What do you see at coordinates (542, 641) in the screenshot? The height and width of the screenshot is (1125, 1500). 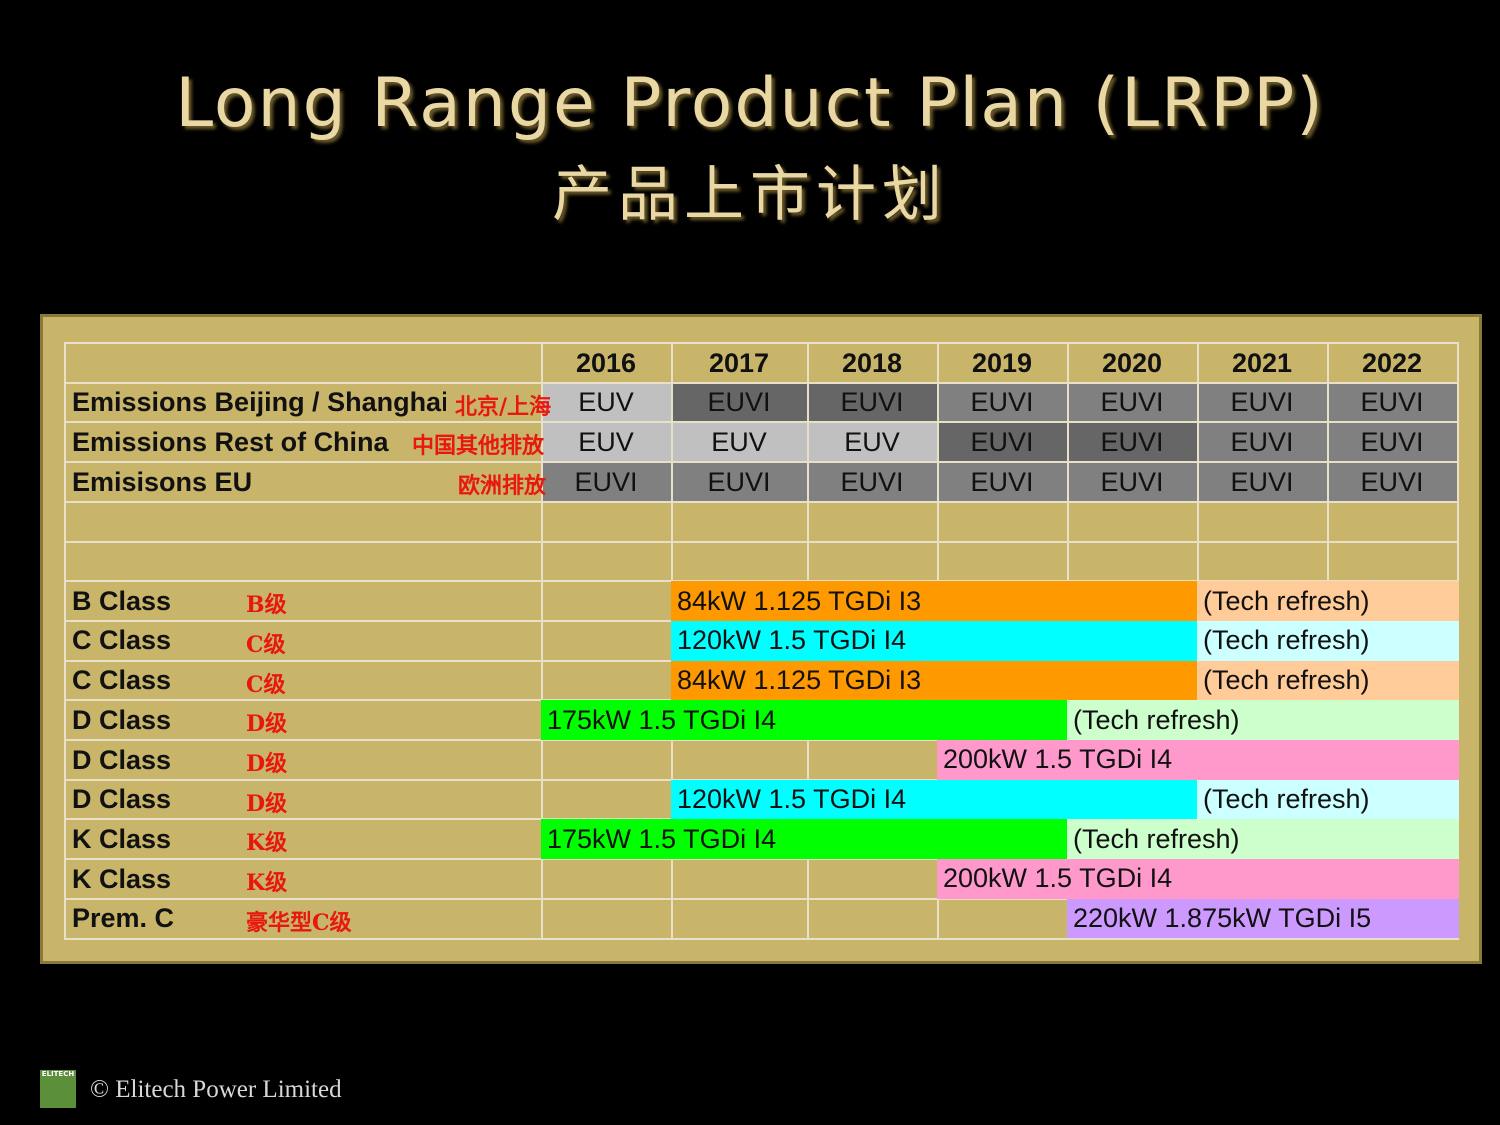 I see `grid-column-line` at bounding box center [542, 641].